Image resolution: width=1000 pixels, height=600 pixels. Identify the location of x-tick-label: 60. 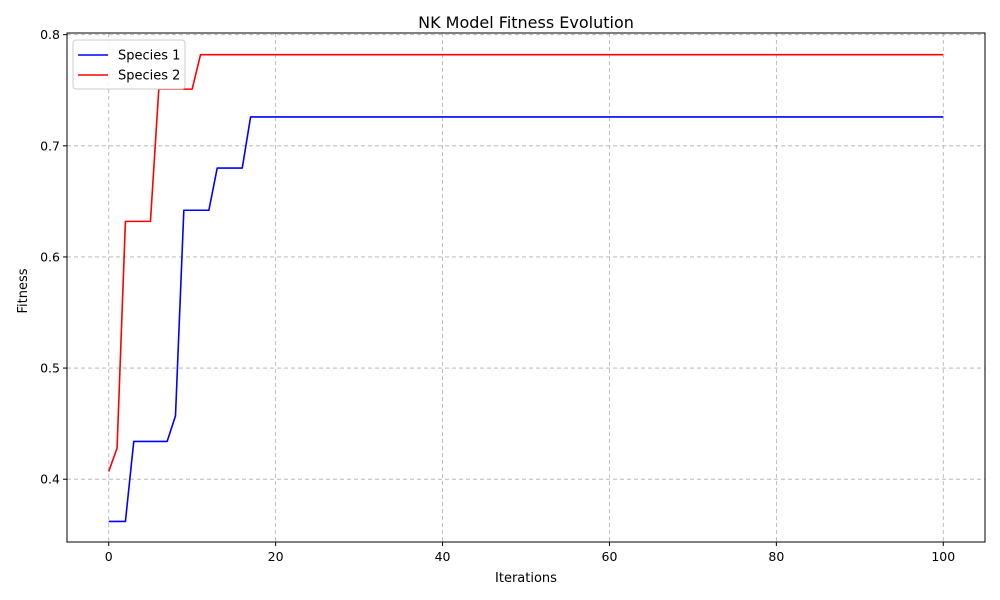
(610, 556).